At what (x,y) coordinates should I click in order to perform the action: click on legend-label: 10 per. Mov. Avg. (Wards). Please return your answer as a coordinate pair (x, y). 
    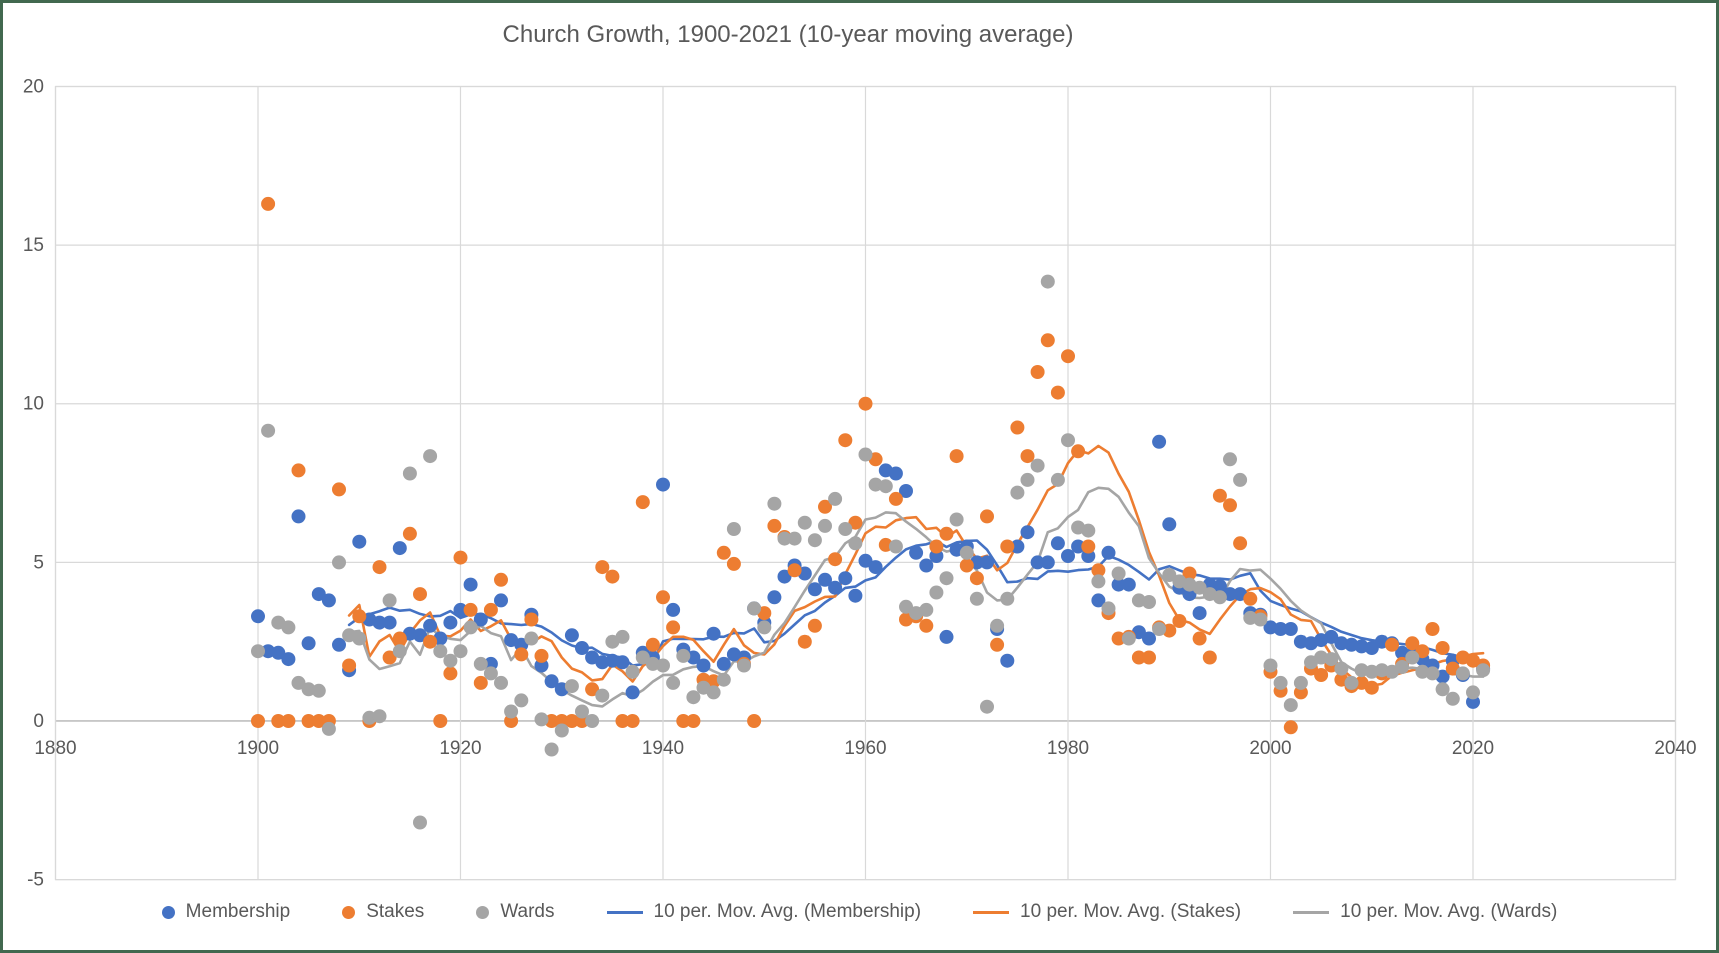
    Looking at the image, I should click on (1449, 911).